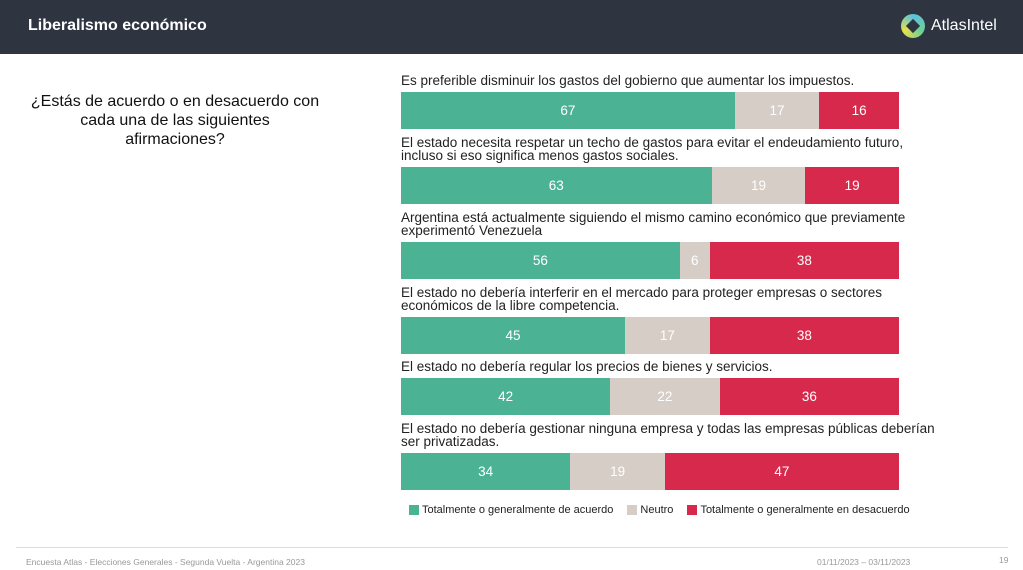 Image resolution: width=1023 pixels, height=570 pixels. I want to click on bar-segment-disagree: 36, so click(809, 396).